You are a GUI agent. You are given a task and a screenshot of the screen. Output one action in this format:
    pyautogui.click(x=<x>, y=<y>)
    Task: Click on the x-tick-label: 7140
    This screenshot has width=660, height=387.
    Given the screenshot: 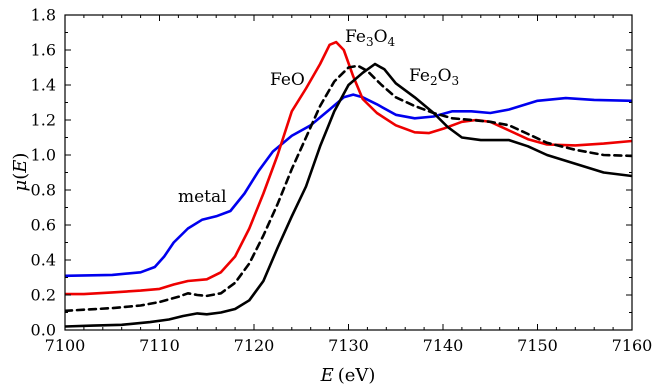 What is the action you would take?
    pyautogui.click(x=443, y=345)
    